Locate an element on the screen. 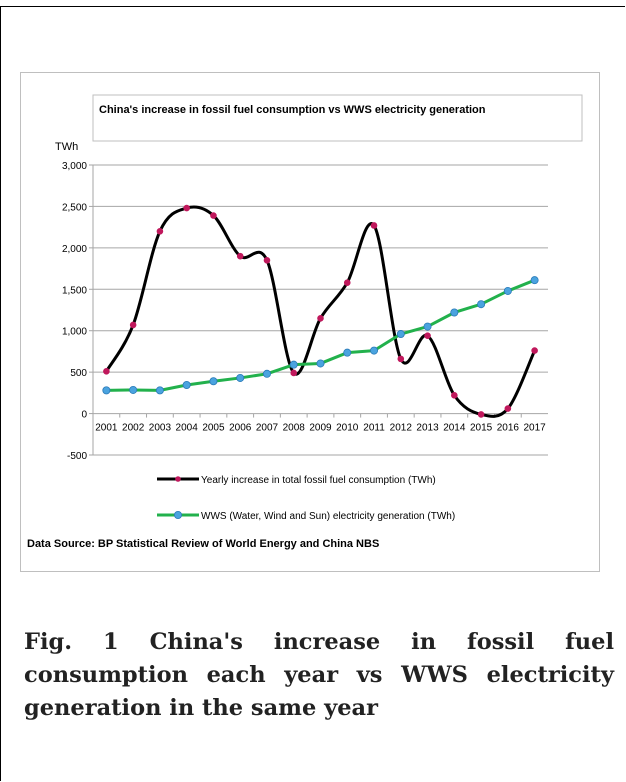  y-tick-label: 500 is located at coordinates (78, 373).